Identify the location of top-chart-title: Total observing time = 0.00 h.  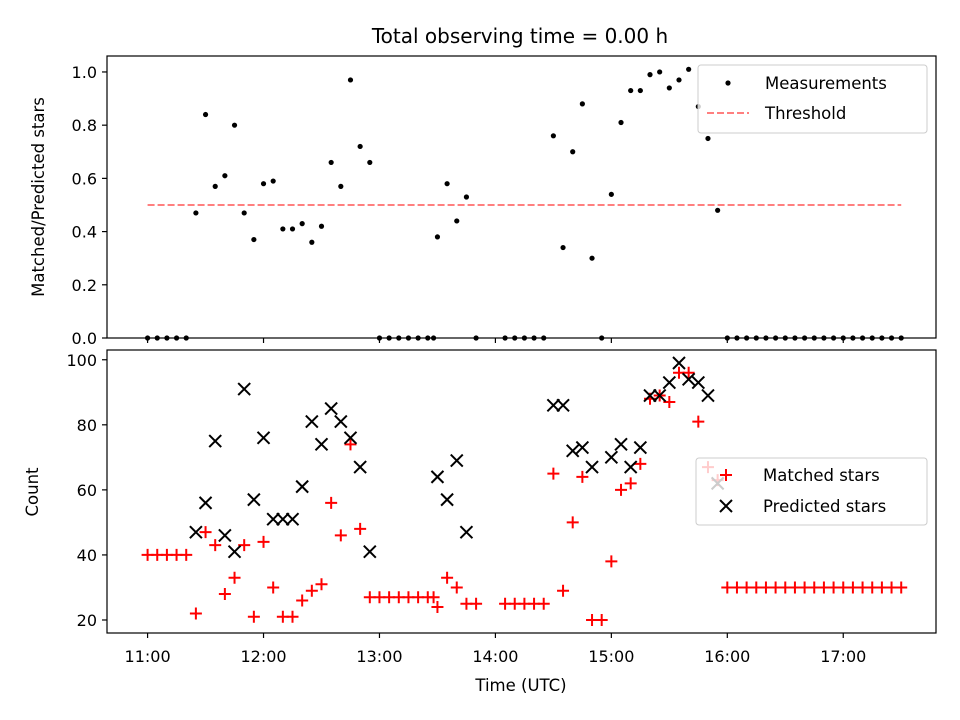
(519, 36).